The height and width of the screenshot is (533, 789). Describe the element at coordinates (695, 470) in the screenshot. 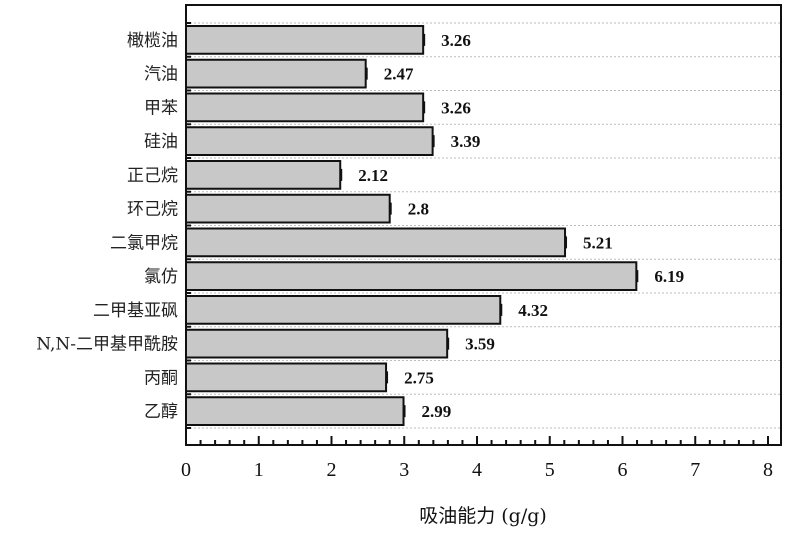

I see `x-tick-label: 7` at that location.